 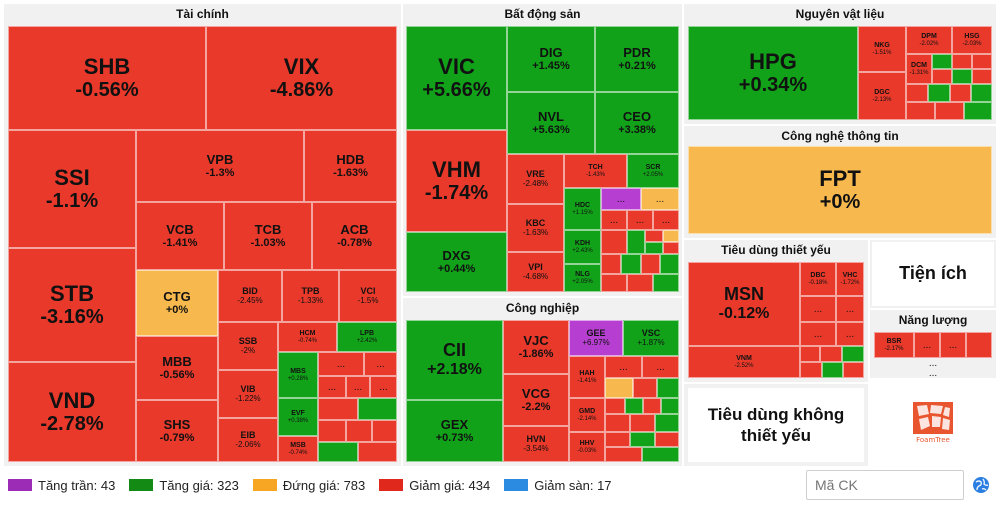 I want to click on legend-item-up: Tăng giá: 323, so click(x=184, y=485).